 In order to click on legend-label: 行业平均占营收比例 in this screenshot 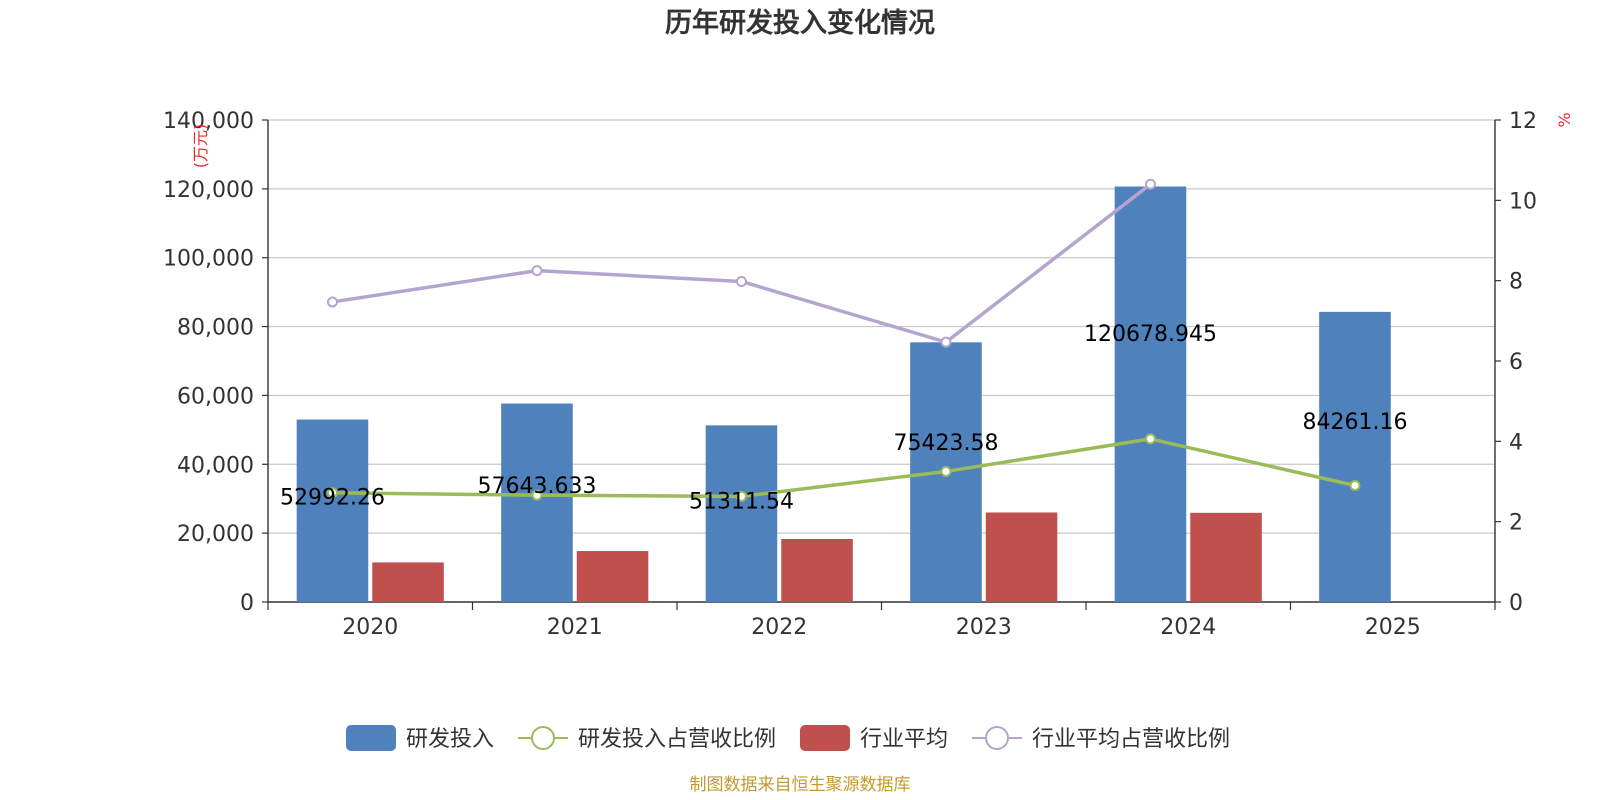, I will do `click(1131, 739)`.